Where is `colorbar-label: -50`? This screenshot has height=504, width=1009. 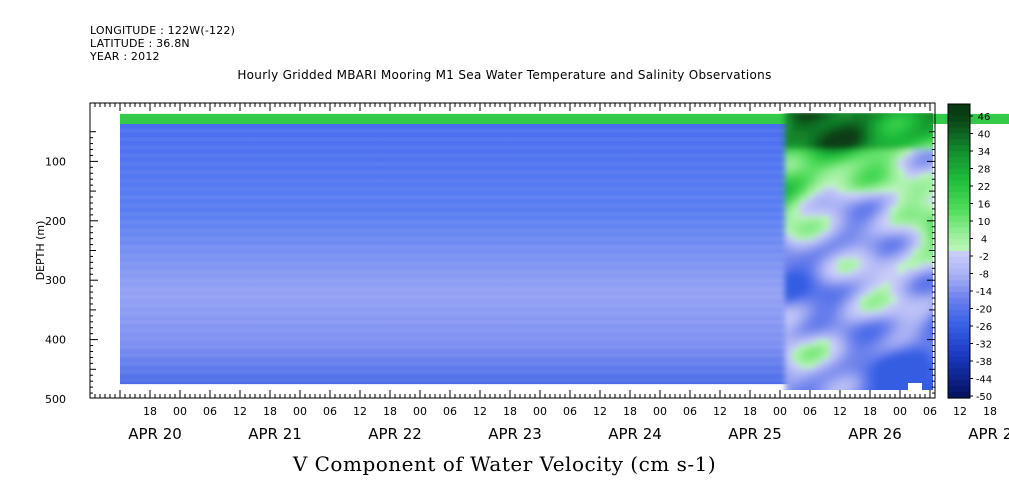 colorbar-label: -50 is located at coordinates (984, 397).